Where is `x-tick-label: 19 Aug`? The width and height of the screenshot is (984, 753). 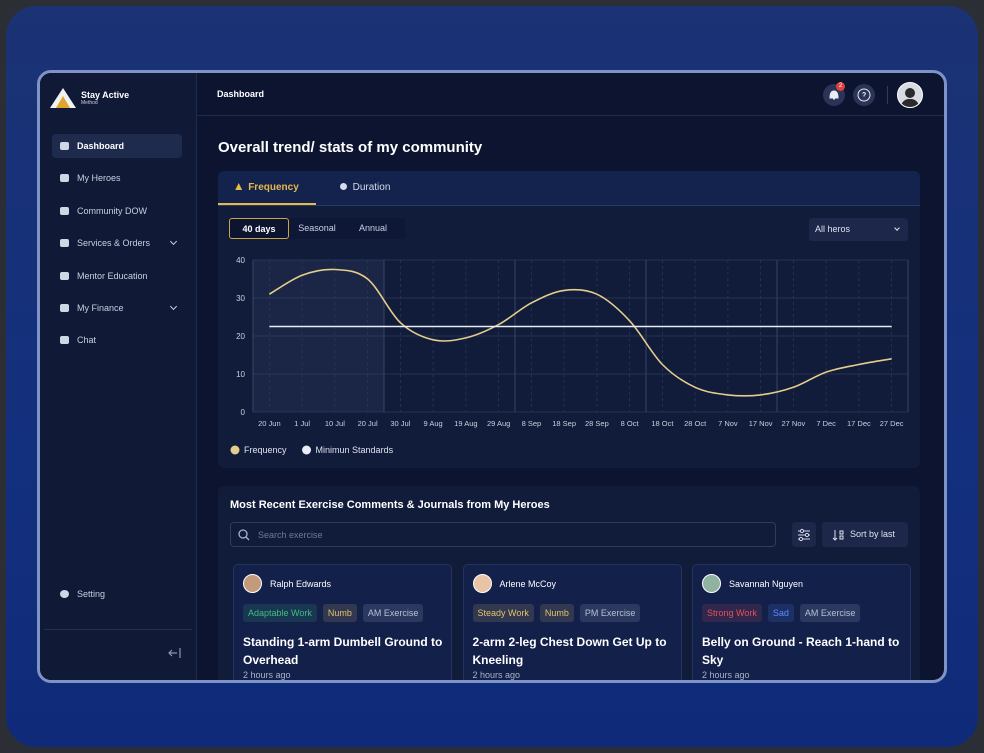
x-tick-label: 19 Aug is located at coordinates (465, 423).